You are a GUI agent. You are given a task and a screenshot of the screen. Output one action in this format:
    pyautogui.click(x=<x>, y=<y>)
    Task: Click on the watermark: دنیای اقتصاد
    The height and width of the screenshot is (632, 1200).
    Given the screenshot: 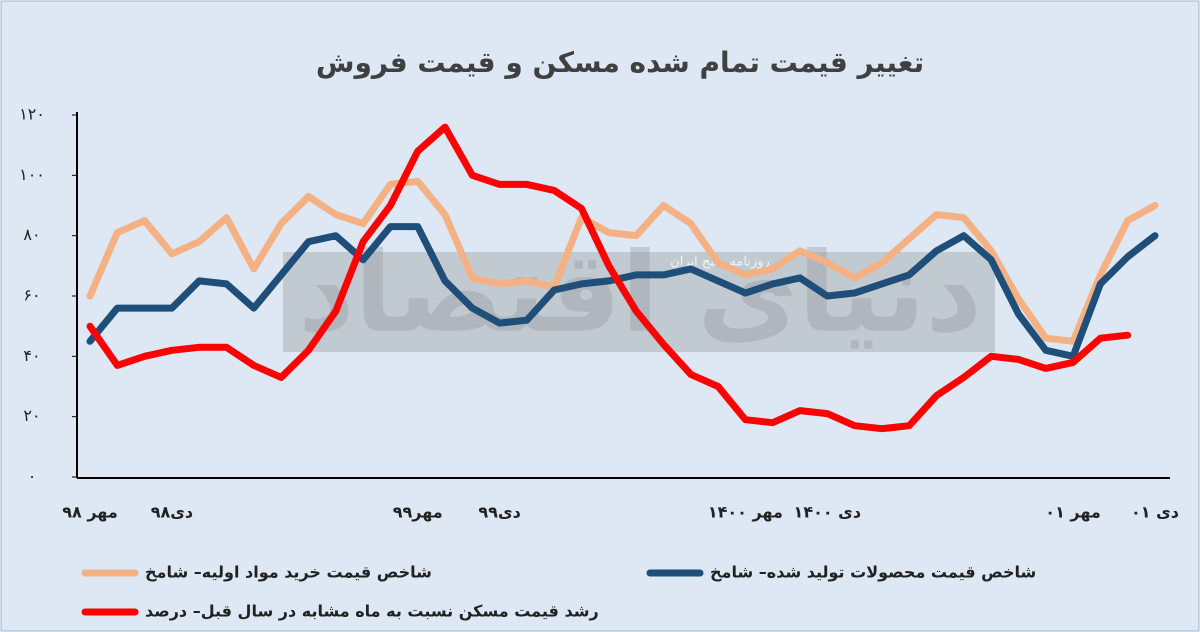 What is the action you would take?
    pyautogui.click(x=640, y=292)
    